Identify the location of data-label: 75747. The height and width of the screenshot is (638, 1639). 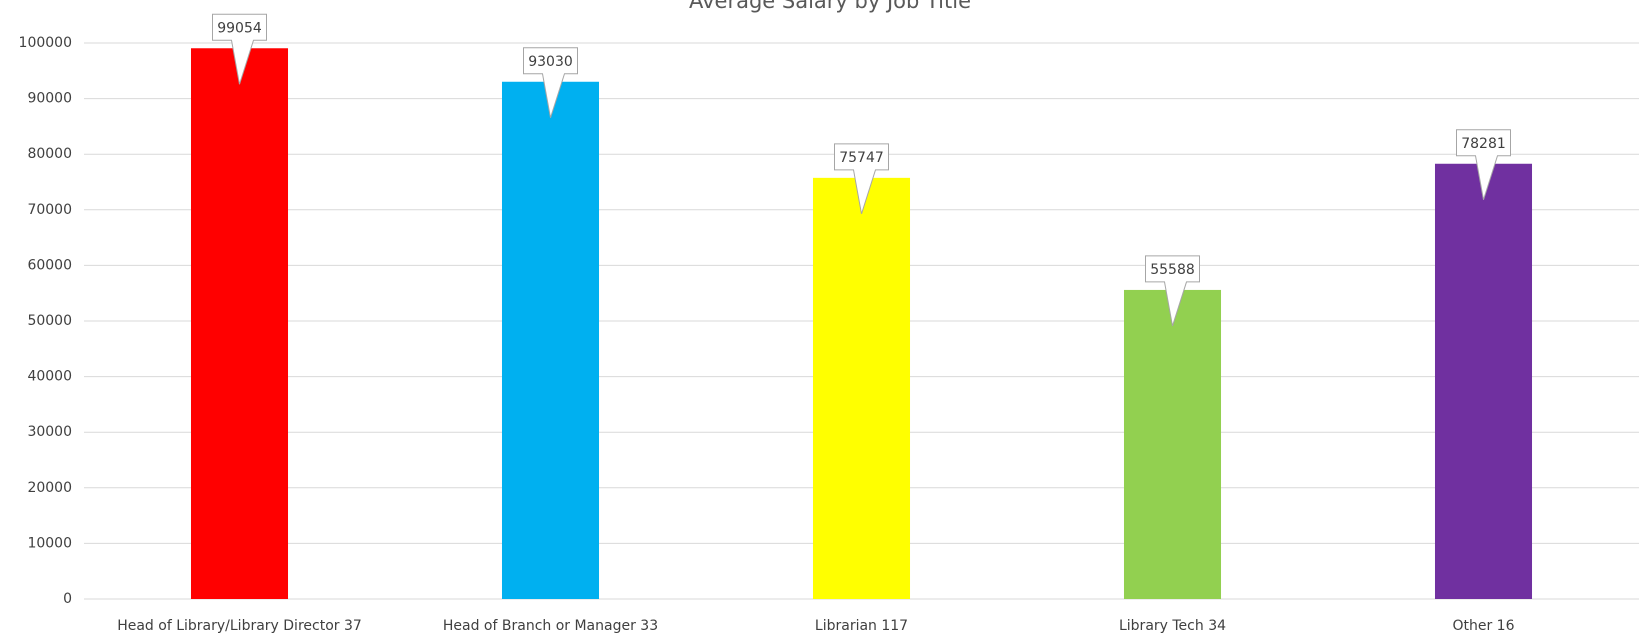
(861, 158).